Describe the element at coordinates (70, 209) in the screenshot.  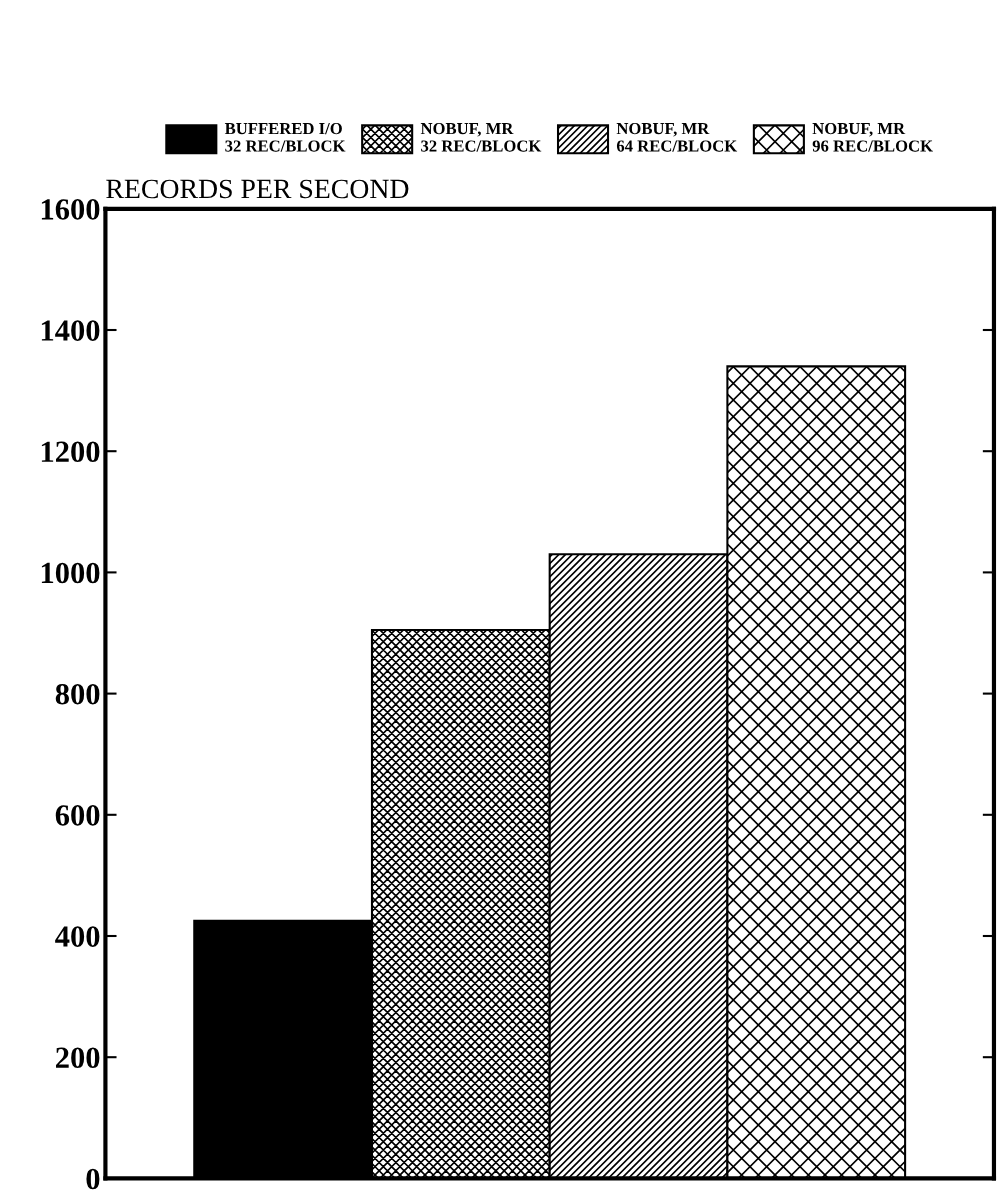
I see `y-tick-label: 1600` at that location.